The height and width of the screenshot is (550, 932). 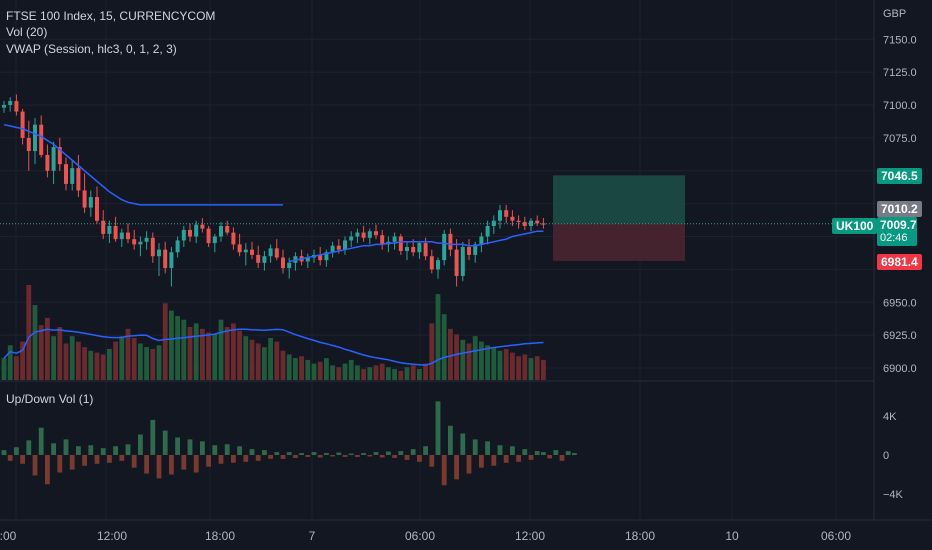 I want to click on time-axis-label: 12:00, so click(x=530, y=536).